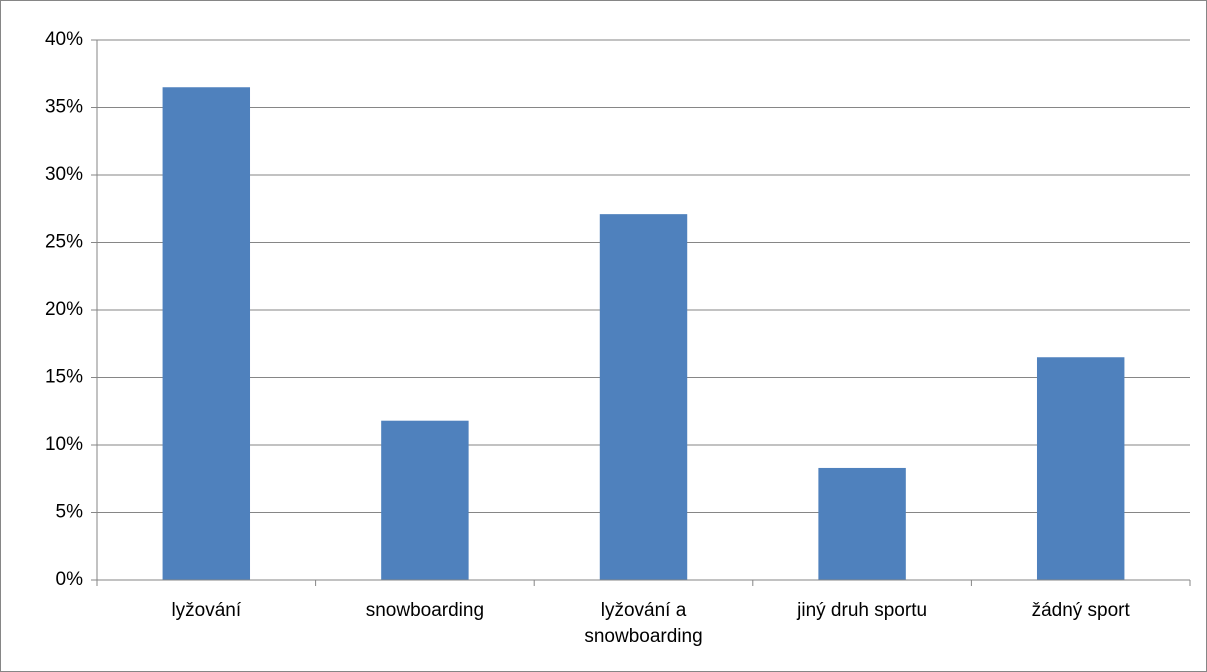 This screenshot has height=672, width=1207. I want to click on x-tick-label: snowboarding, so click(425, 610).